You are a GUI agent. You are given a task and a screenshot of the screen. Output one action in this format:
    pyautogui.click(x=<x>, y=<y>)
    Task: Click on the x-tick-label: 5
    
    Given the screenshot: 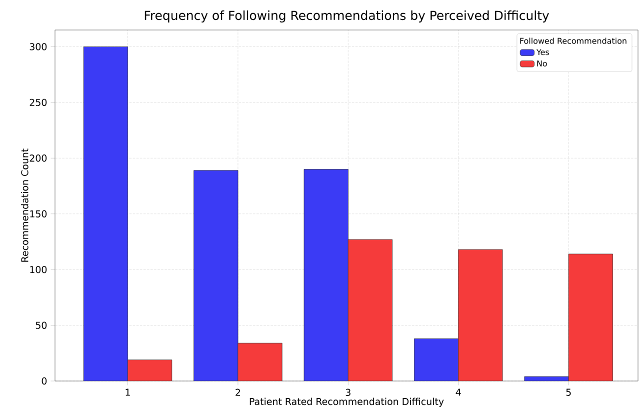 What is the action you would take?
    pyautogui.click(x=568, y=392)
    